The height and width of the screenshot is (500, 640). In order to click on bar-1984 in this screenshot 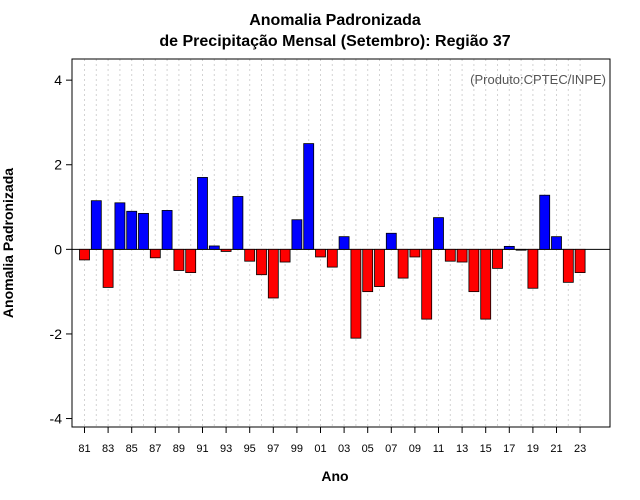, I will do `click(120, 226)`.